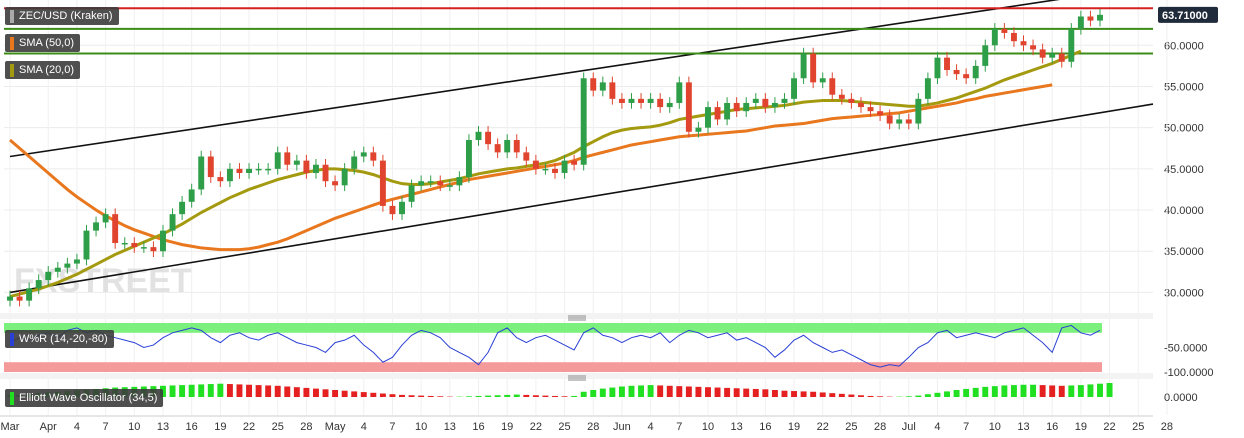 The width and height of the screenshot is (1244, 438). I want to click on x-tick-label: Jun, so click(622, 427).